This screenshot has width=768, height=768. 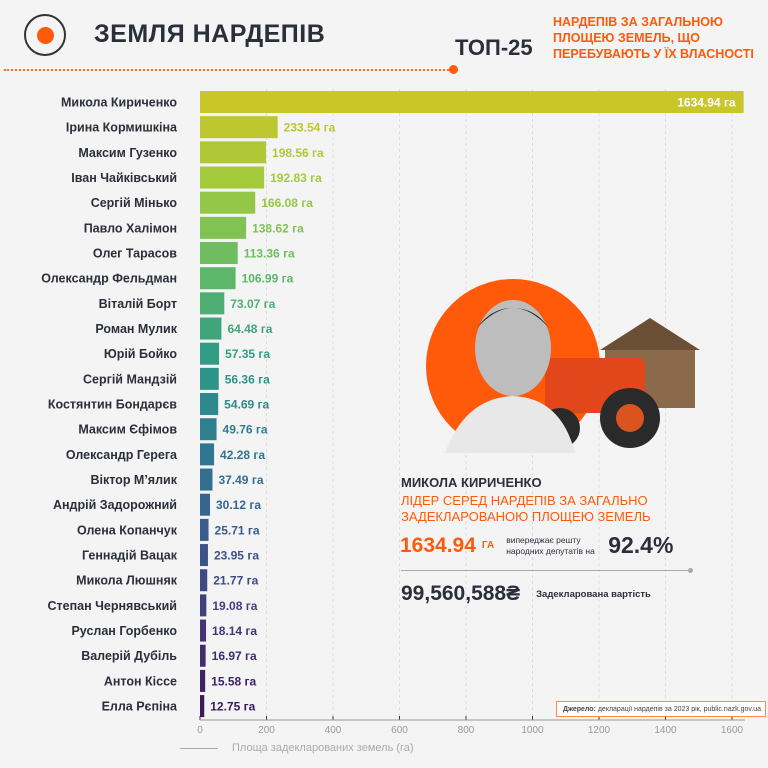 I want to click on category-label: Микола Люшняк, so click(x=127, y=581).